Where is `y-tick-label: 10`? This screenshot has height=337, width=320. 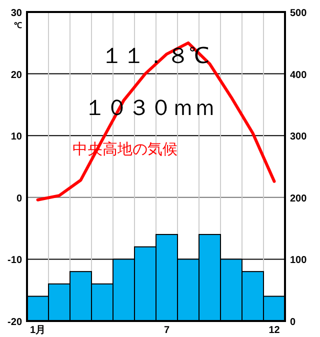 y-tick-label: 10 is located at coordinates (16, 137).